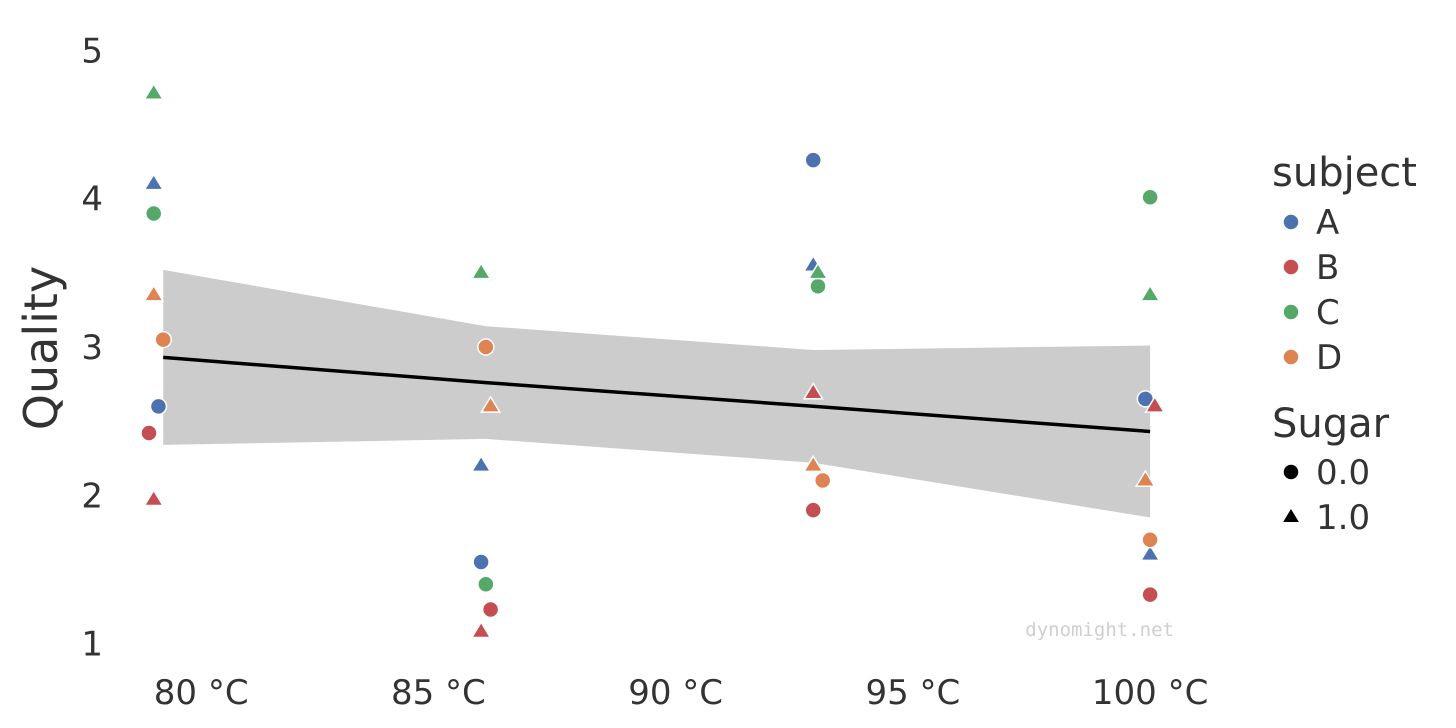  What do you see at coordinates (41, 348) in the screenshot?
I see `y-axis-title: Quality` at bounding box center [41, 348].